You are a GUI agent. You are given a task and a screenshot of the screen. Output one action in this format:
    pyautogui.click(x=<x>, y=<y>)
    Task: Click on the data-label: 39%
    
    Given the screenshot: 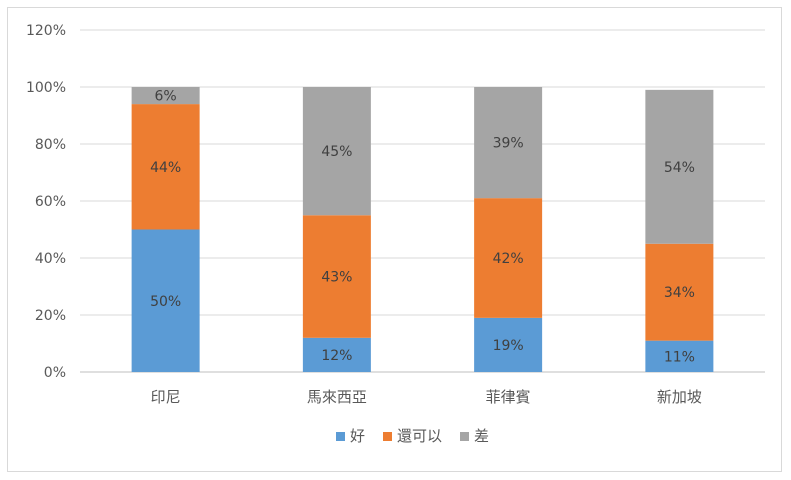 What is the action you would take?
    pyautogui.click(x=508, y=144)
    